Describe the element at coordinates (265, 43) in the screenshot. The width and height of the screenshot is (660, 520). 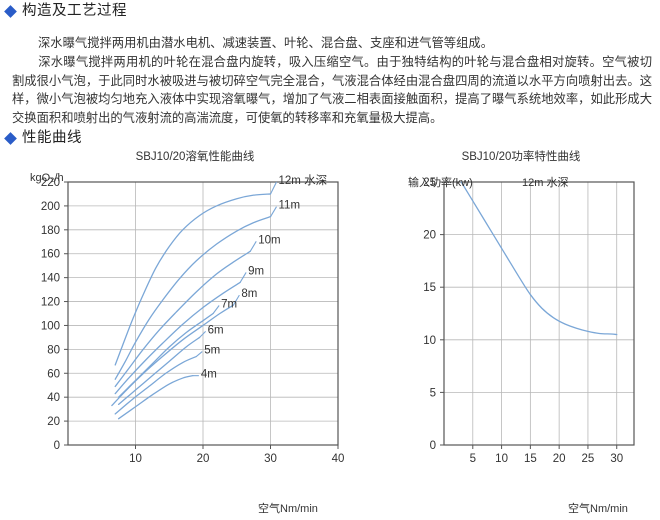
I see `paragraph-text: 深水曝气搅拌两用机由潜水电机、减速装置、叶轮、混合盘、支座和进气管等组成。` at that location.